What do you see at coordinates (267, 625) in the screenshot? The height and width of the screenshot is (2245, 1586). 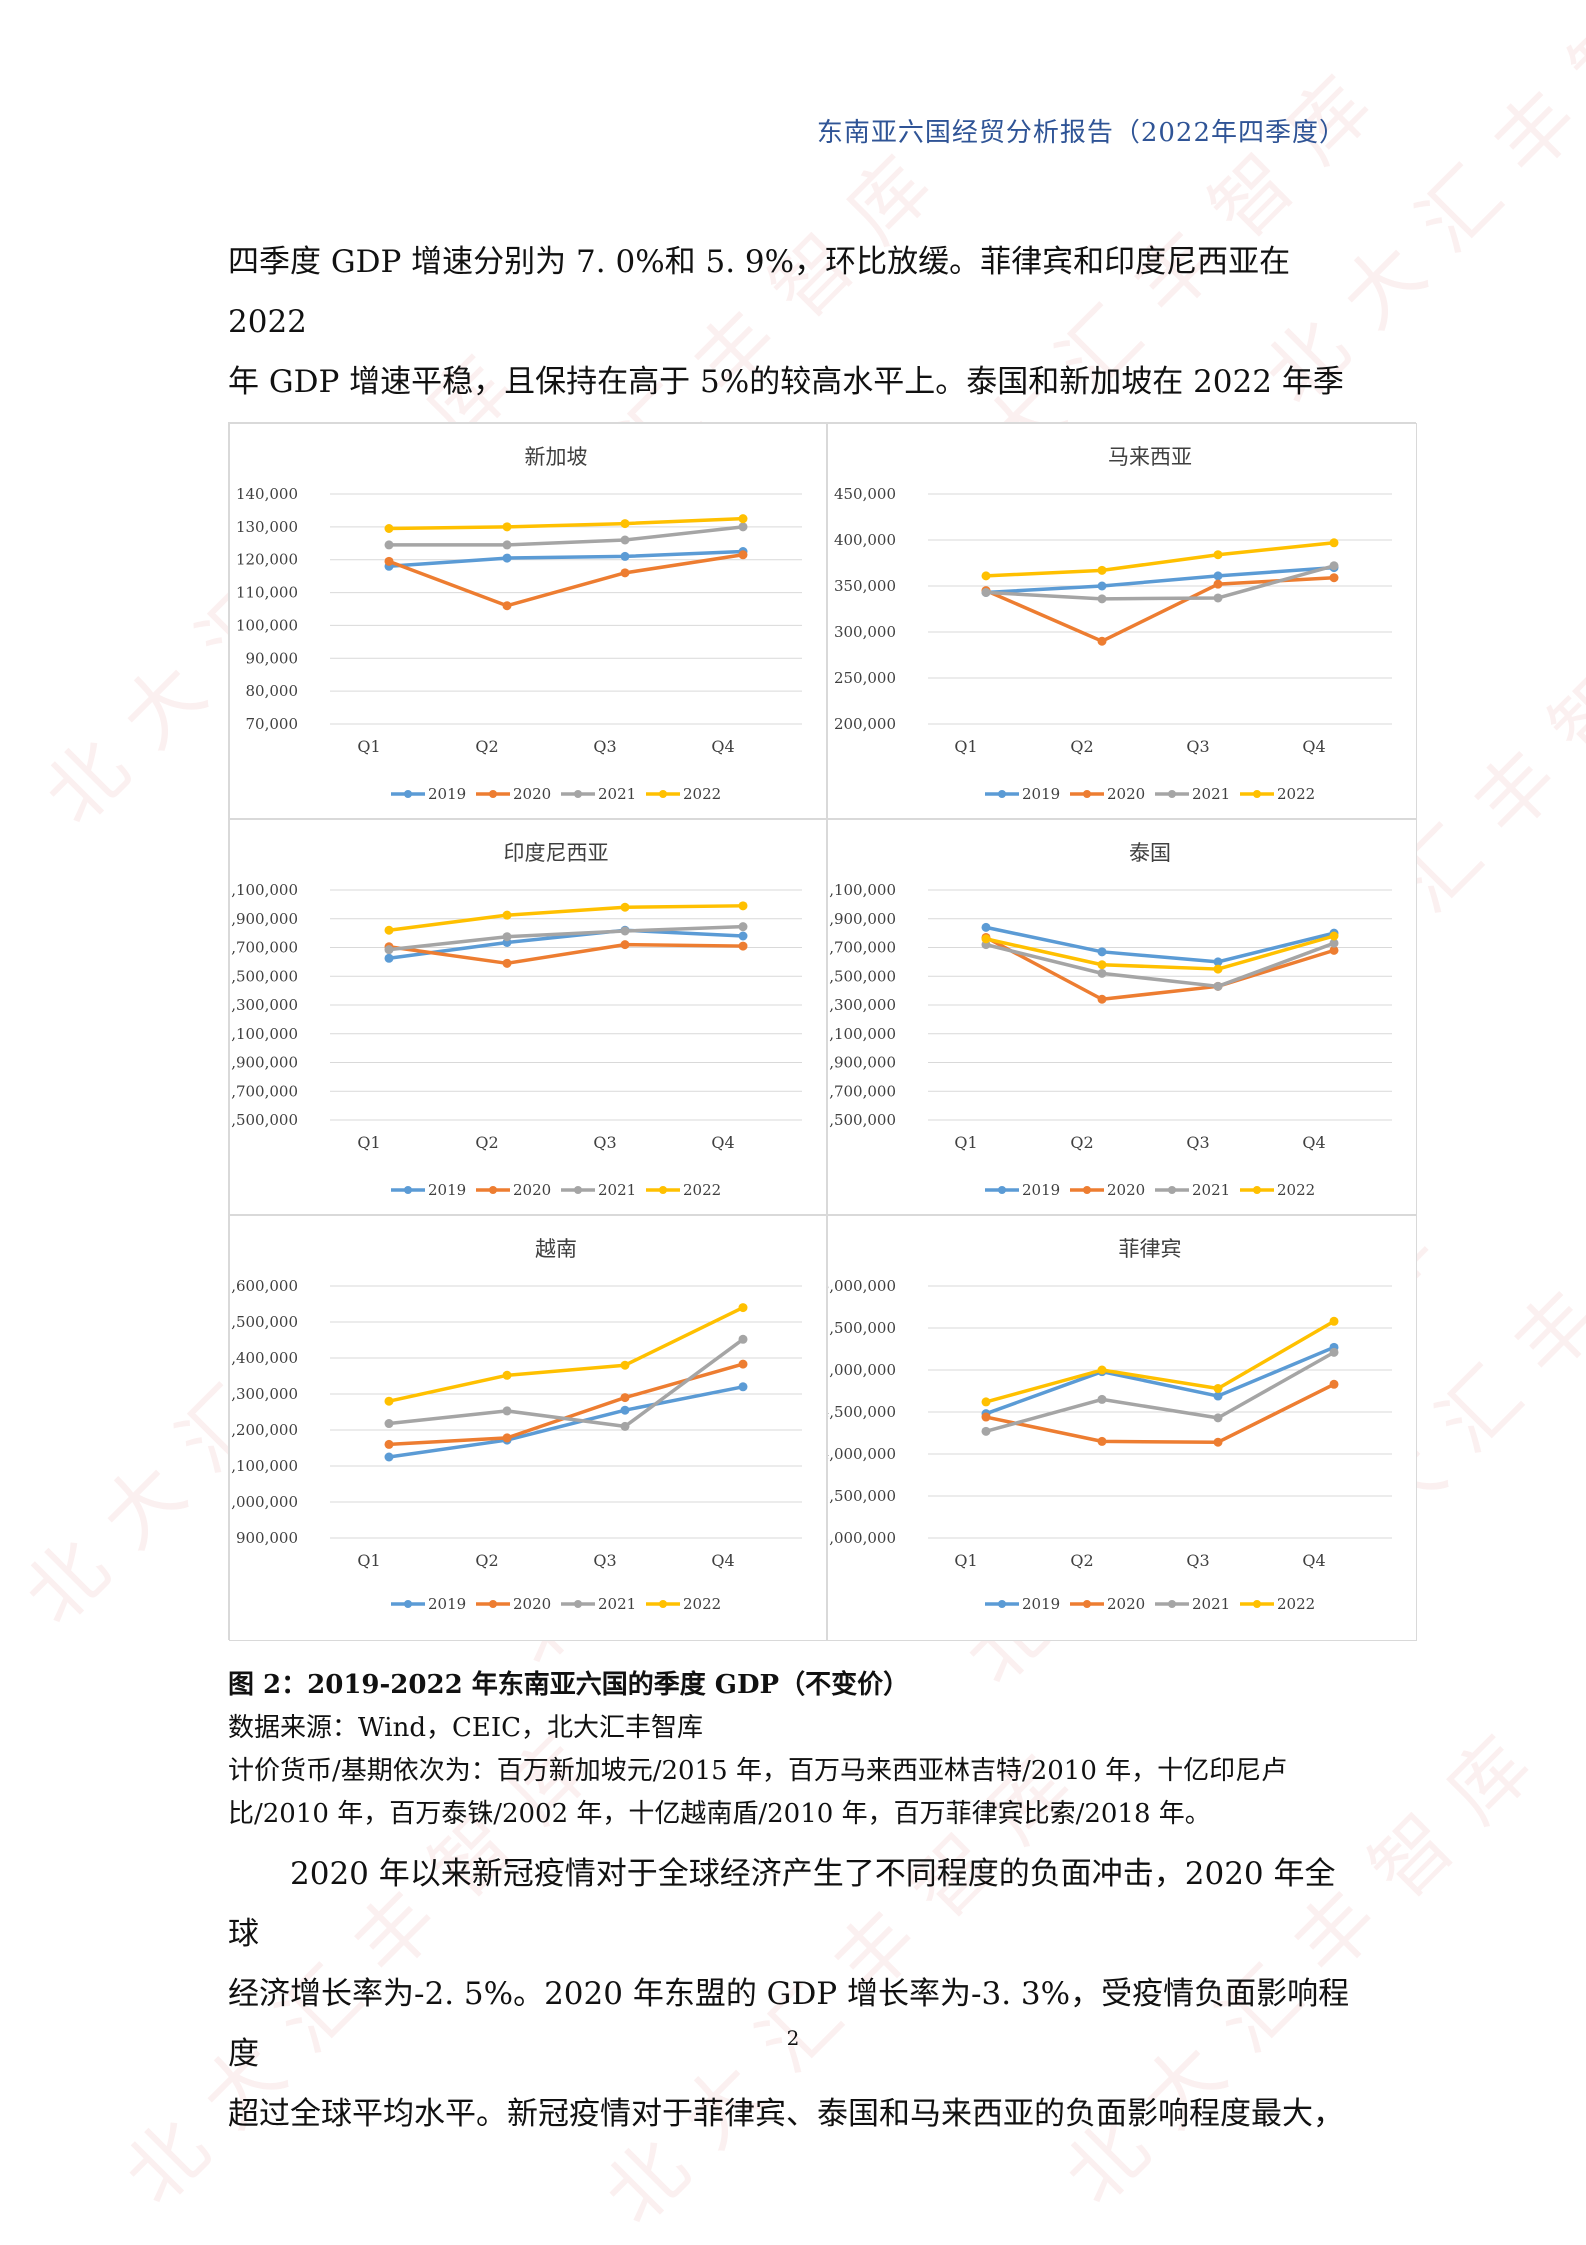 I see `y-tick-label: 100,000` at bounding box center [267, 625].